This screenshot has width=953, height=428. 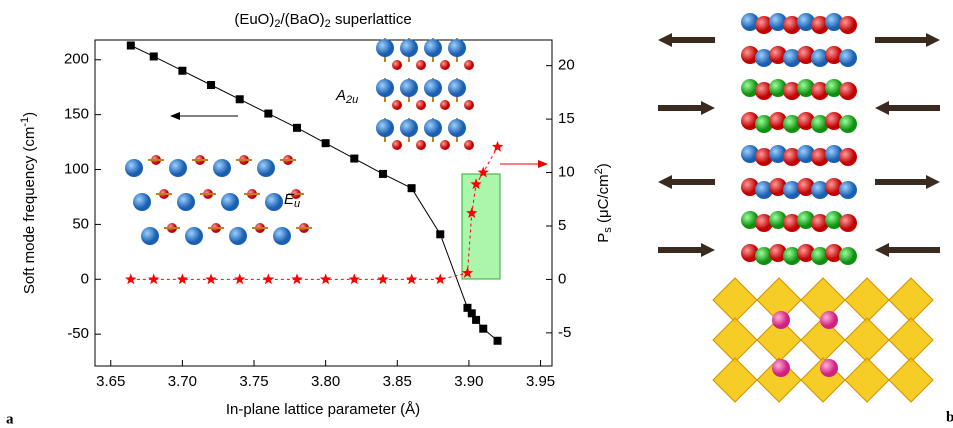 I want to click on x-tick-label: 3.85, so click(x=397, y=381).